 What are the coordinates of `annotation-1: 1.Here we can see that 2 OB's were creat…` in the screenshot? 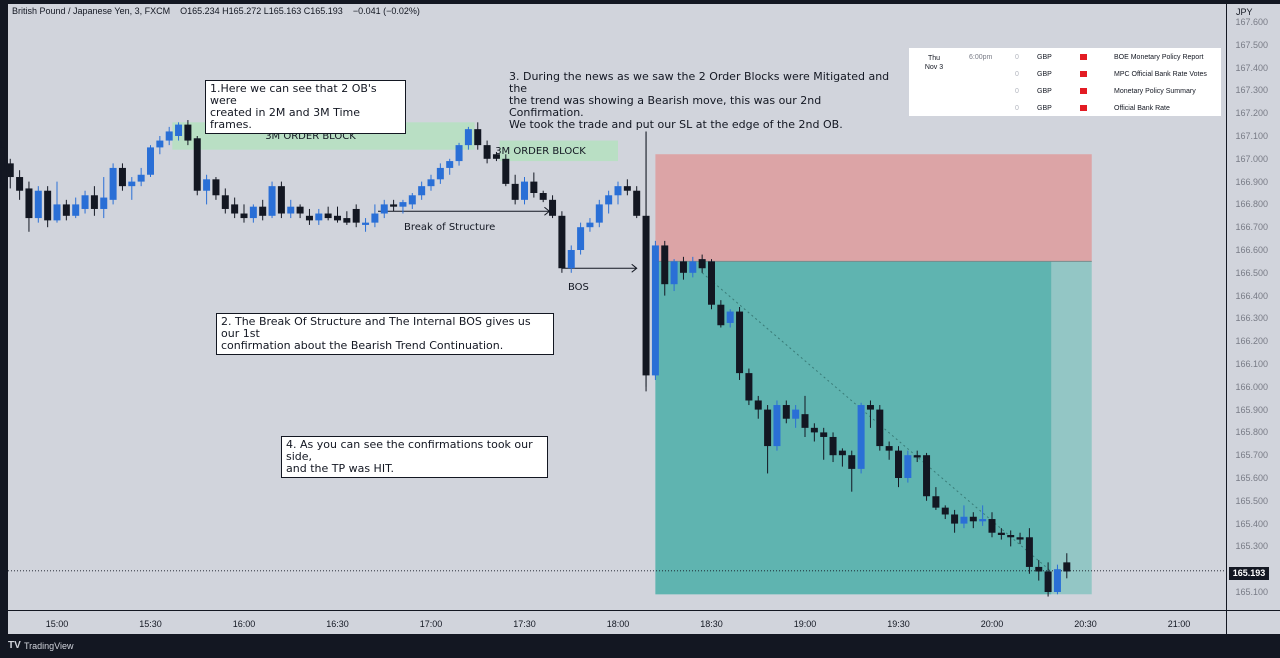 It's located at (305, 107).